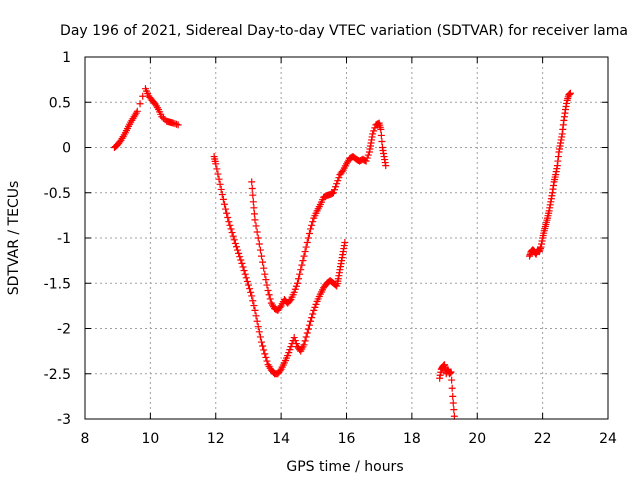  What do you see at coordinates (344, 467) in the screenshot?
I see `x-axis-label: GPS time / hours` at bounding box center [344, 467].